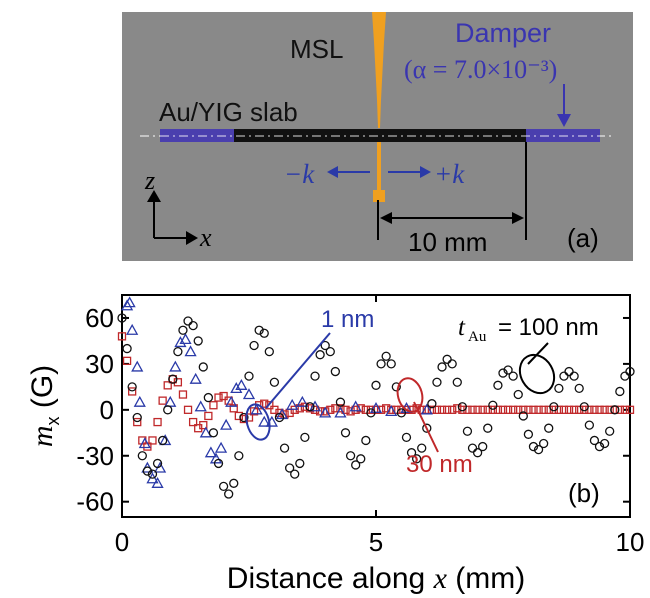  I want to click on damper-label: Damper, so click(503, 33).